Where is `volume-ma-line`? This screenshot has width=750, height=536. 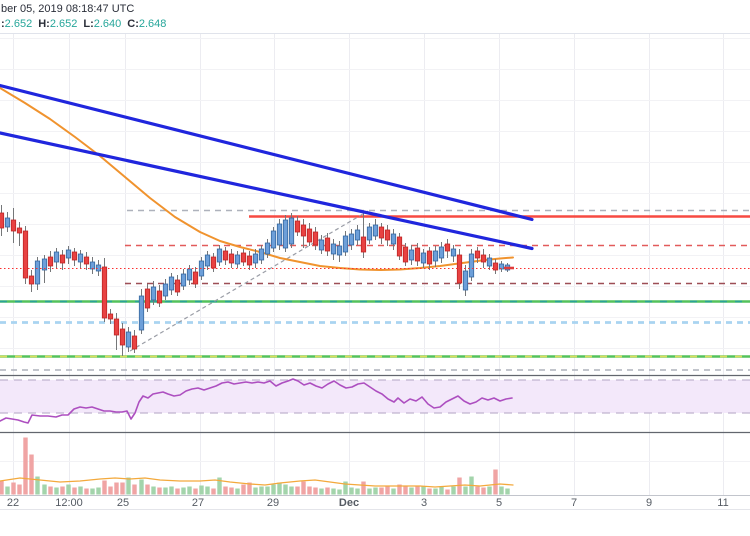
volume-ma-line is located at coordinates (257, 482).